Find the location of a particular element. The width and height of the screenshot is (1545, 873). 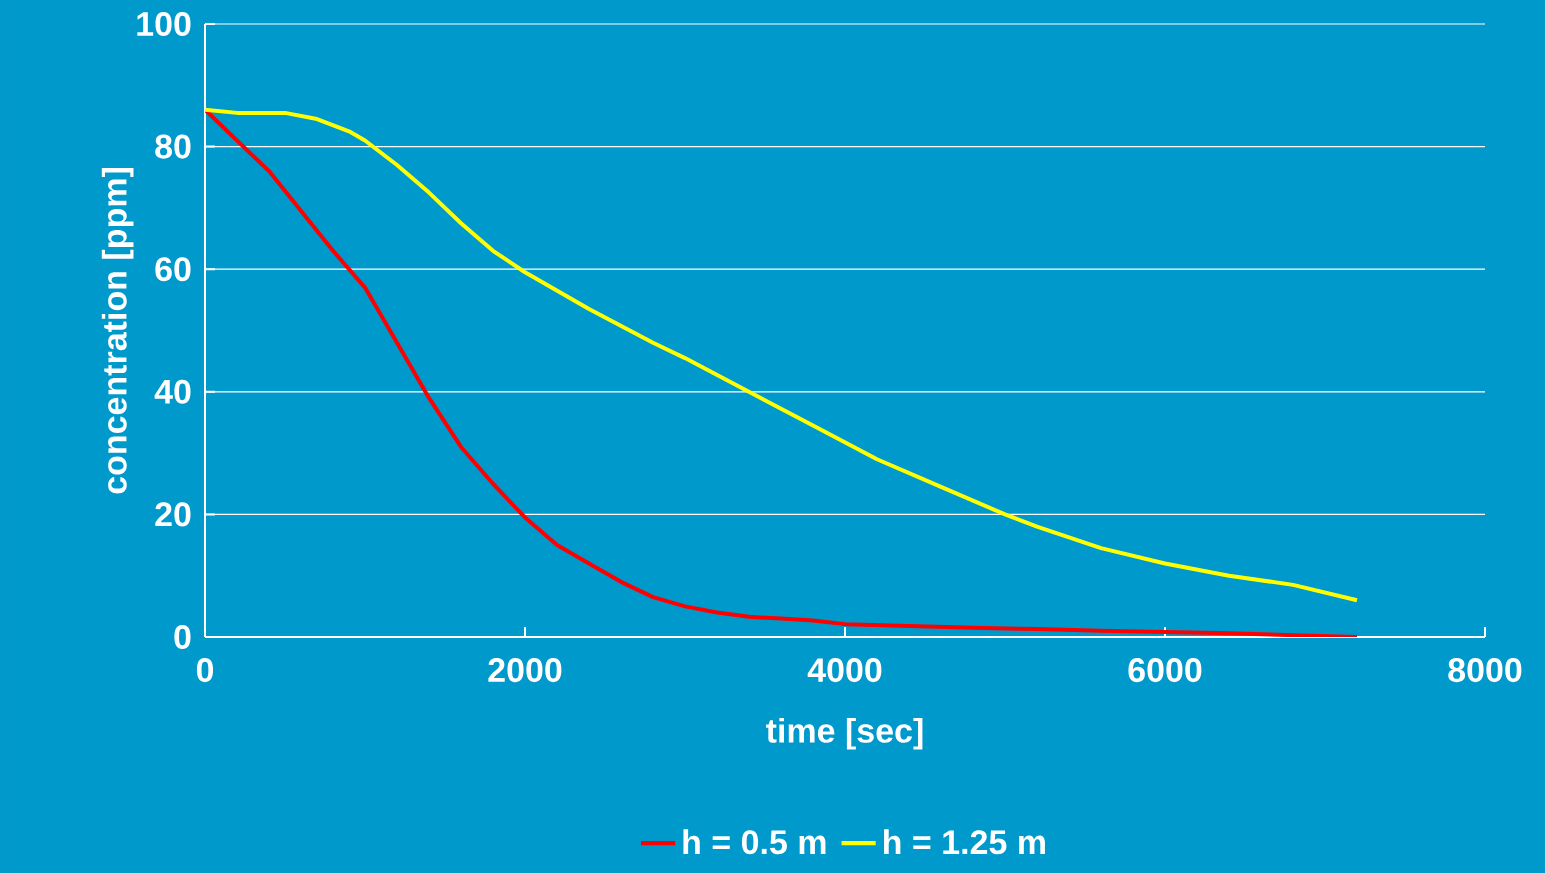

x-tick-label: 2000 is located at coordinates (525, 670).